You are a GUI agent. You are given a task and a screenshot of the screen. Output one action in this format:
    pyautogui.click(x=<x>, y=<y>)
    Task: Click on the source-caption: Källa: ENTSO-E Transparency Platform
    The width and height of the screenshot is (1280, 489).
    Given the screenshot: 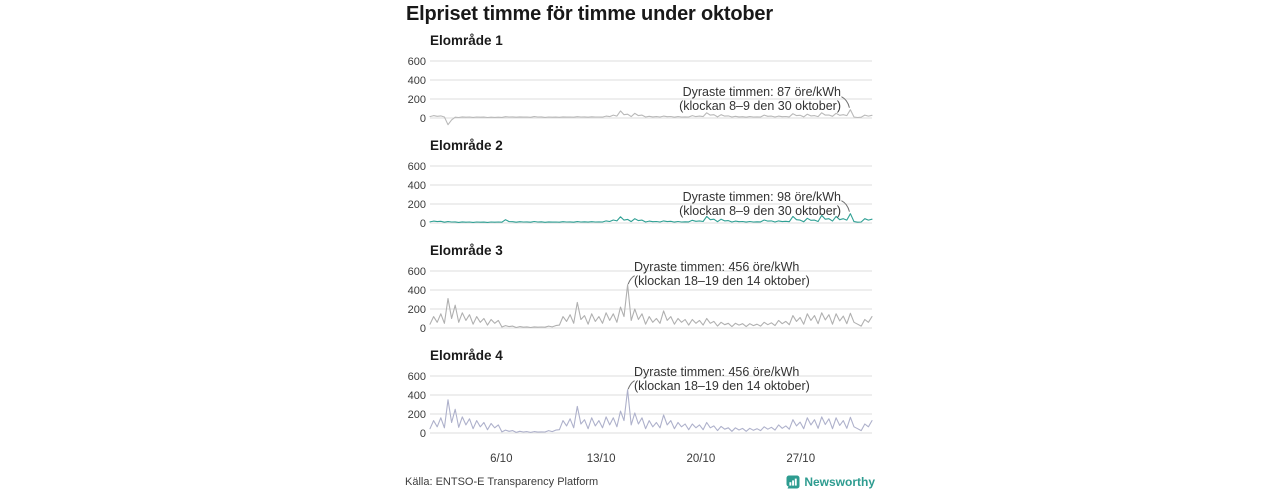 What is the action you would take?
    pyautogui.click(x=502, y=482)
    